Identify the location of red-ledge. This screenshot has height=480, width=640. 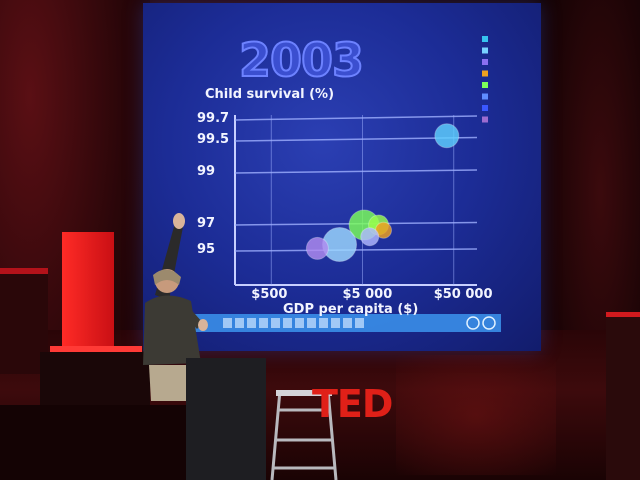
(96, 351).